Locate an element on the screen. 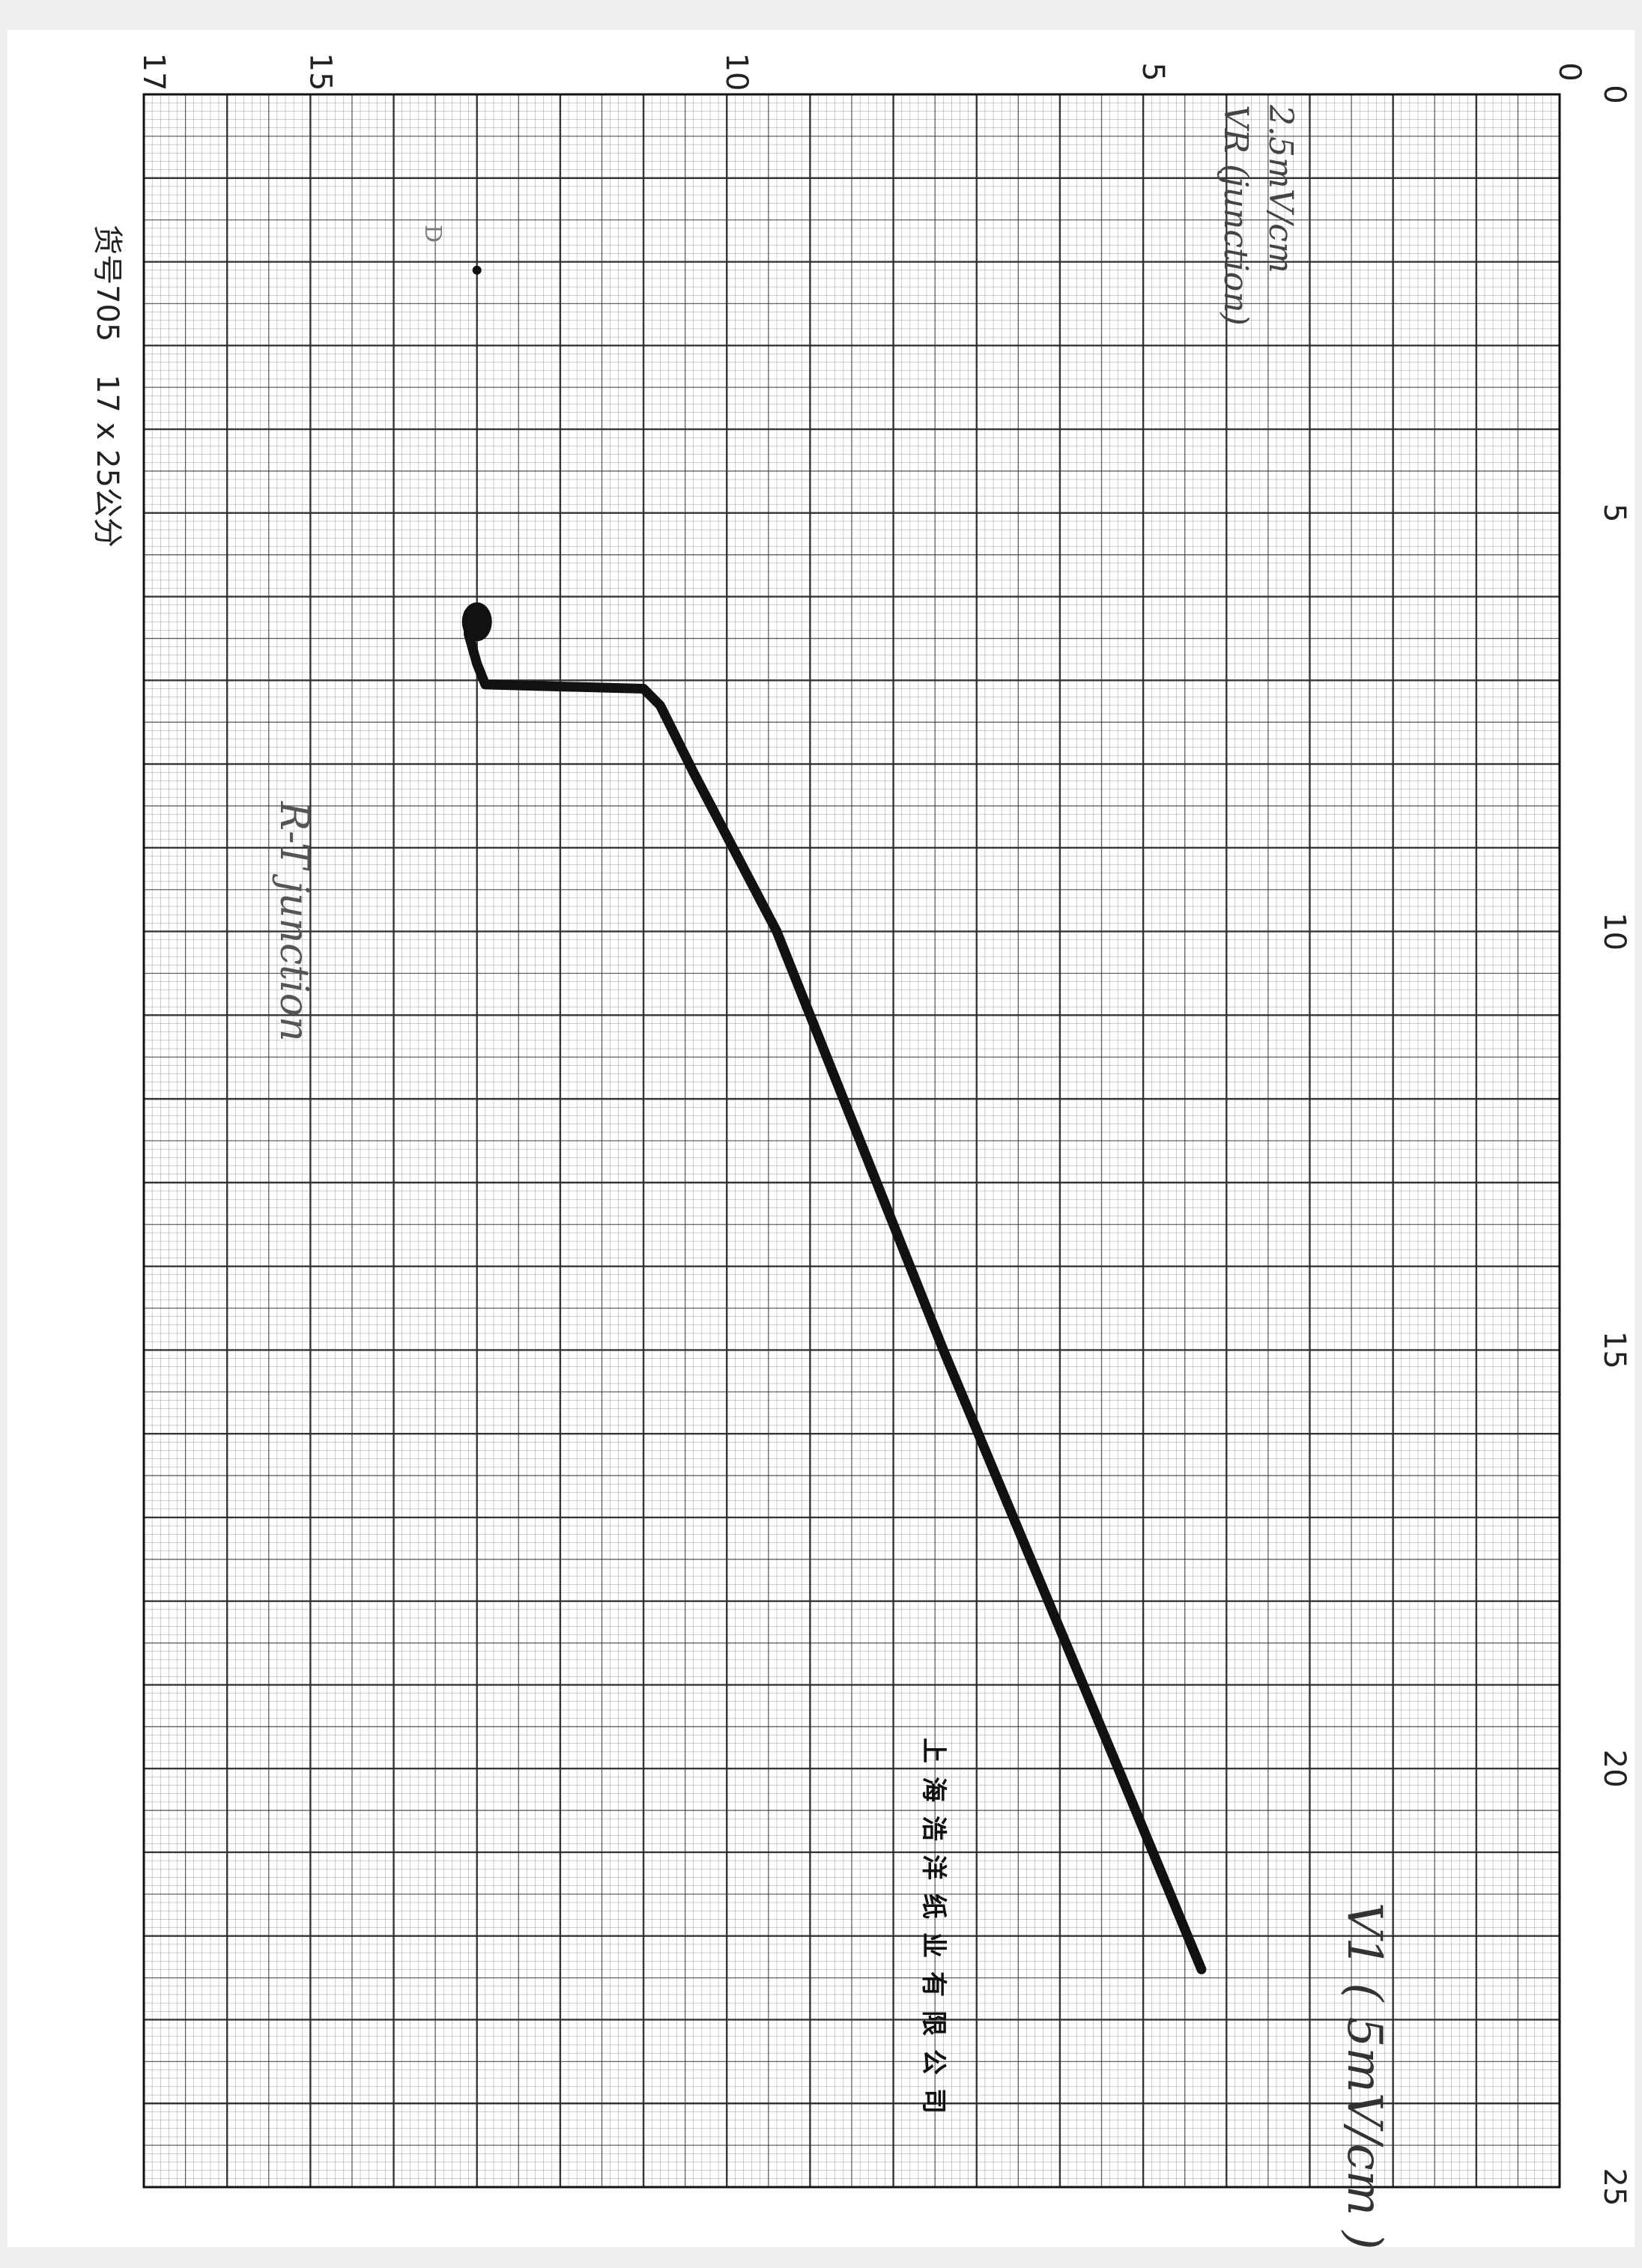  ink-blob is located at coordinates (476, 622).